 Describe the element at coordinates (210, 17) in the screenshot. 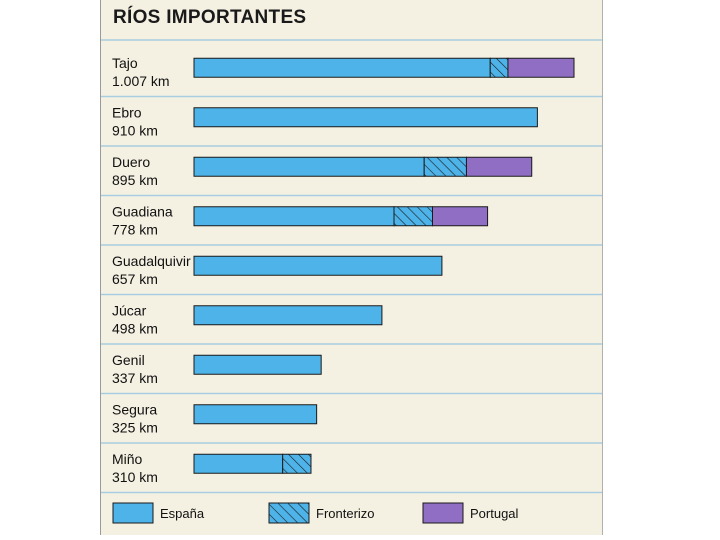

I see `chart-title: RÍOS IMPORTANTES` at that location.